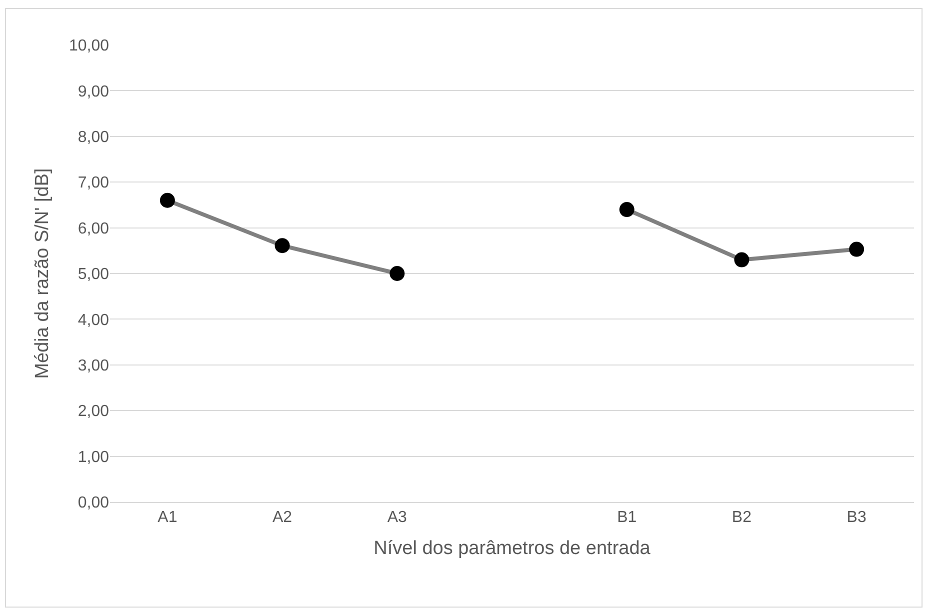 This screenshot has height=609, width=929. Describe the element at coordinates (94, 91) in the screenshot. I see `y-tick-label: 9,00` at that location.